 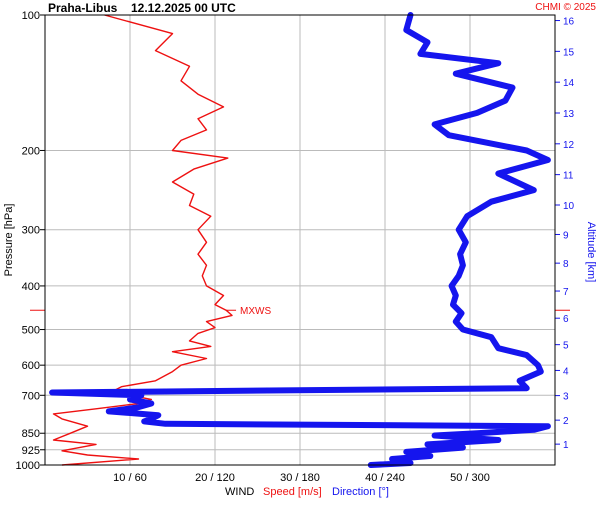 I want to click on speed-axis-label: Speed [m/s], so click(x=292, y=492).